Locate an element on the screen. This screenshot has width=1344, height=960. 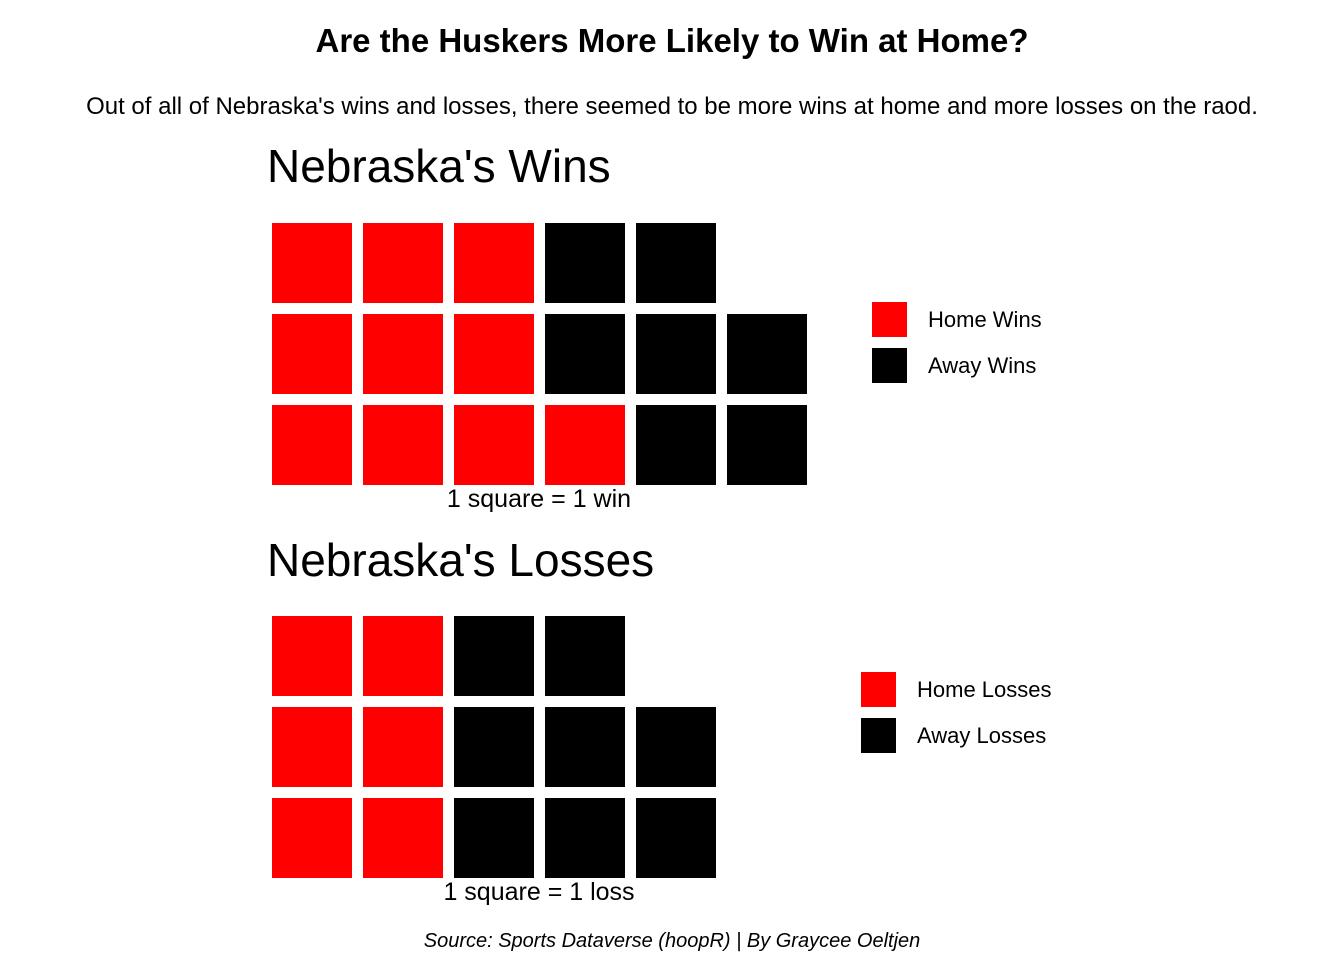
legend-label-away-wins: Away Wins is located at coordinates (982, 366).